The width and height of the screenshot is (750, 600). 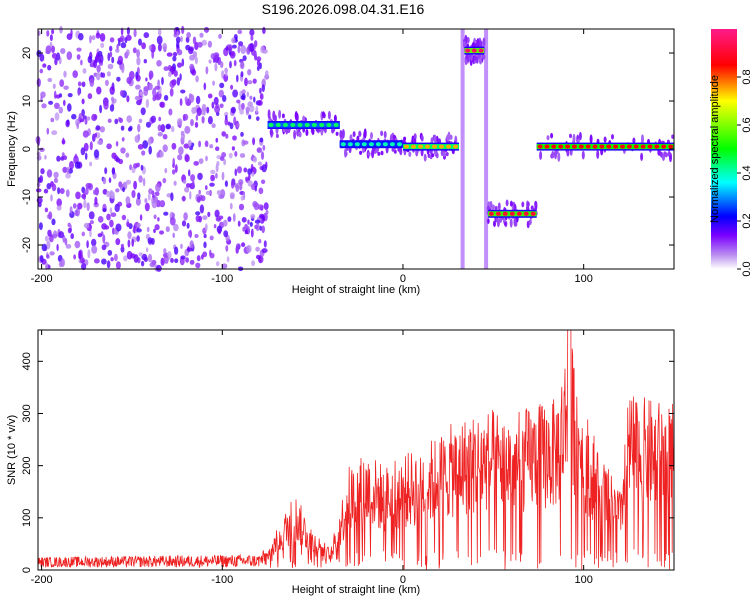 I want to click on colorbar-tick-label: 0.6, so click(x=745, y=124).